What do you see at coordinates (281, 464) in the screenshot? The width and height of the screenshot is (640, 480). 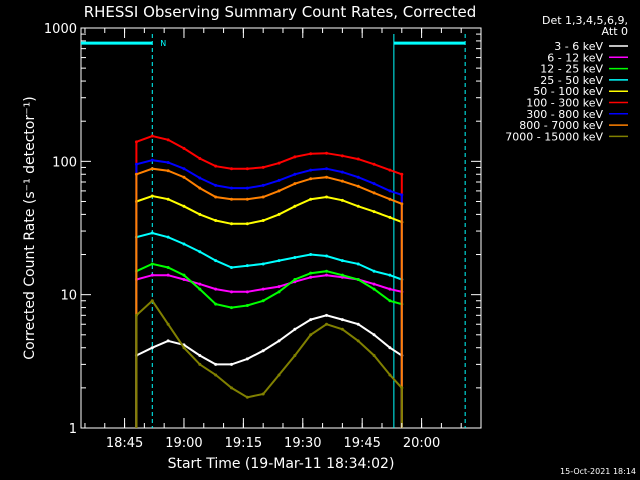 I see `x-axis-label: Start Time (19-Mar-11 18:34:02)` at bounding box center [281, 464].